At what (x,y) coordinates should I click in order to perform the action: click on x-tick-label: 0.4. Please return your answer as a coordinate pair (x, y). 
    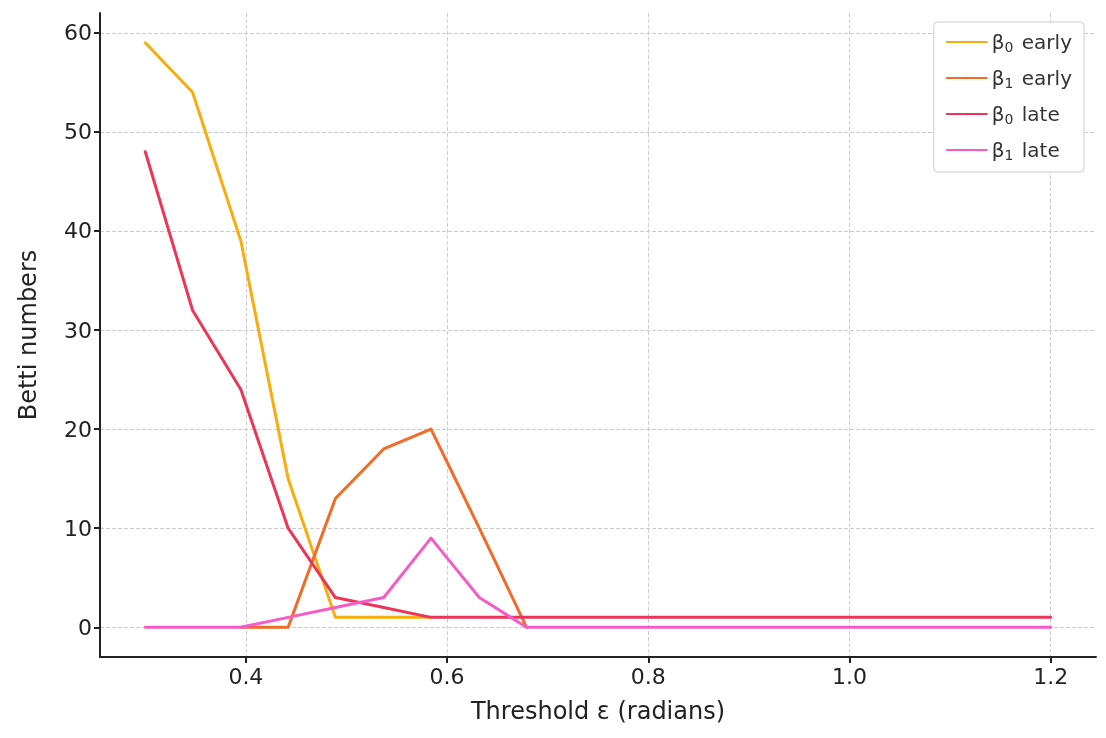
    Looking at the image, I should click on (246, 676).